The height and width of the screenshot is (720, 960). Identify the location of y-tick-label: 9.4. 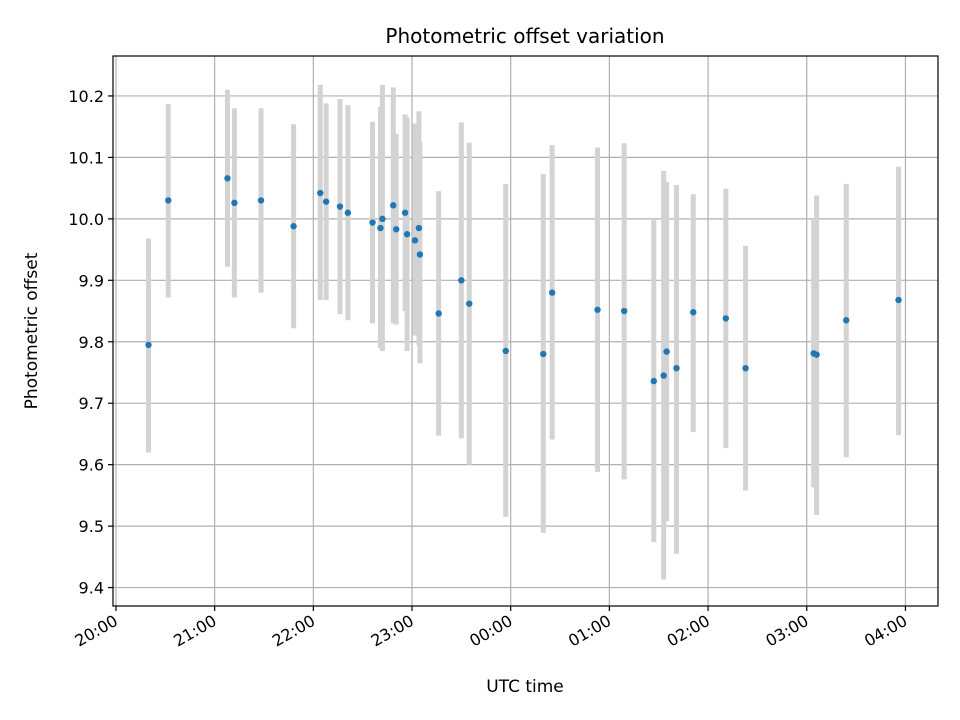
(91, 588).